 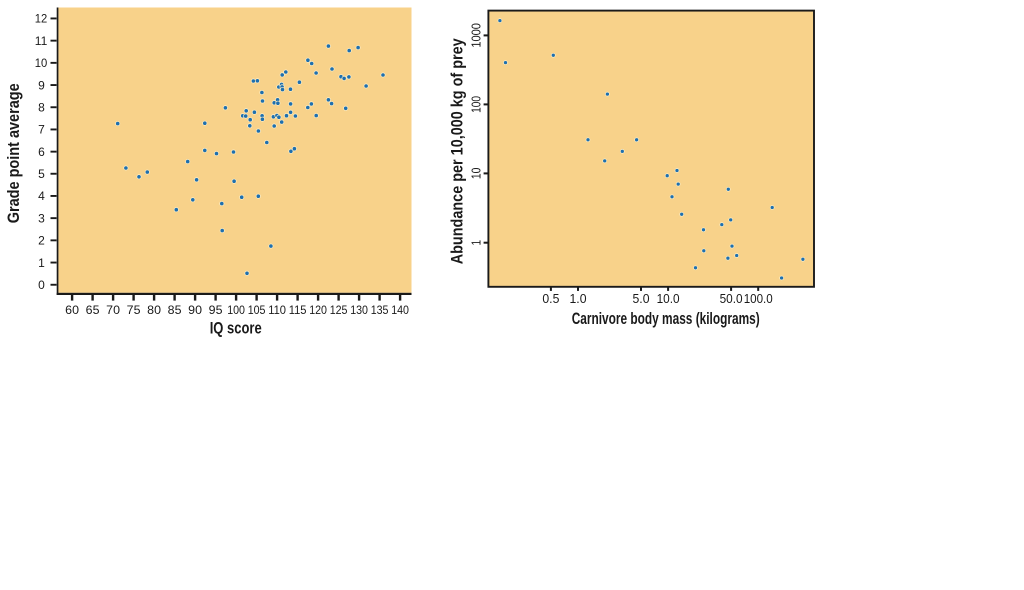 I want to click on svg-text: 1000, so click(x=477, y=35).